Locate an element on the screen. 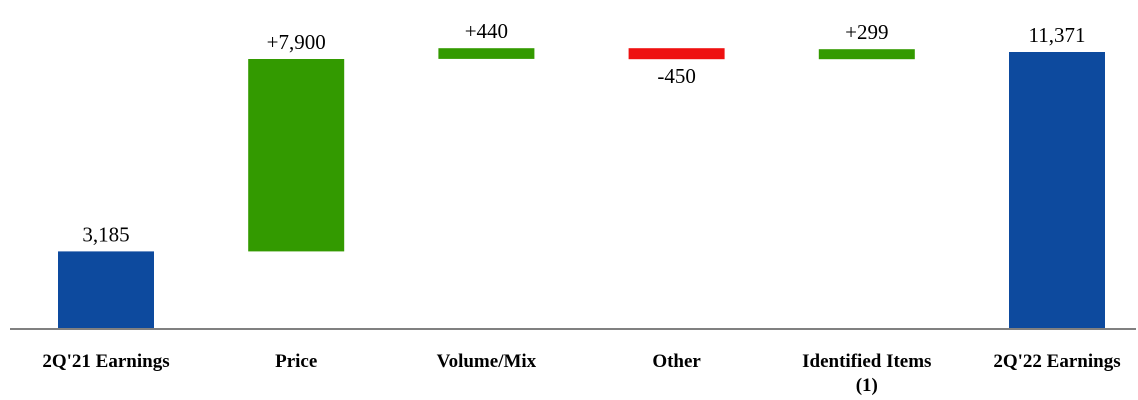 The image size is (1138, 400). data-label-3: -450 is located at coordinates (676, 76).